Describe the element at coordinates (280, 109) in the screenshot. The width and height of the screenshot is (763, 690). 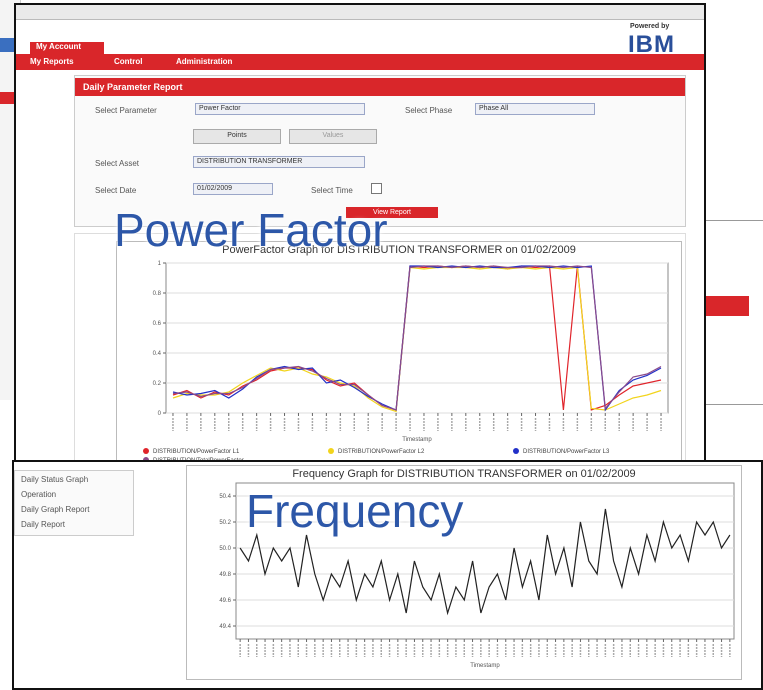
I see `select: Power Factor` at that location.